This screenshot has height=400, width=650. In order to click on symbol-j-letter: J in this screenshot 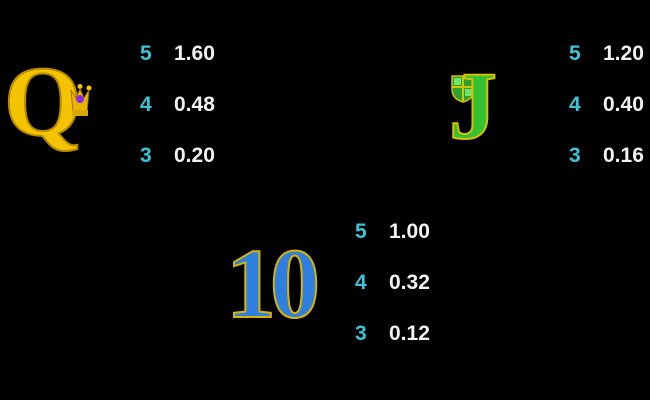, I will do `click(473, 105)`.